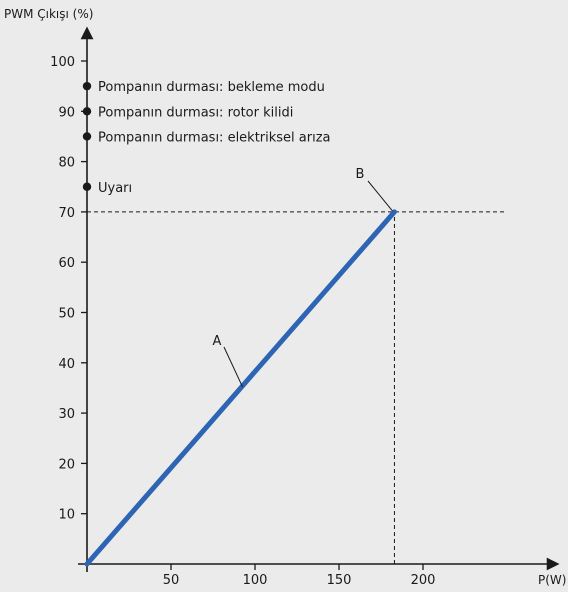  Describe the element at coordinates (303, 277) in the screenshot. I see `callouts: AB` at that location.